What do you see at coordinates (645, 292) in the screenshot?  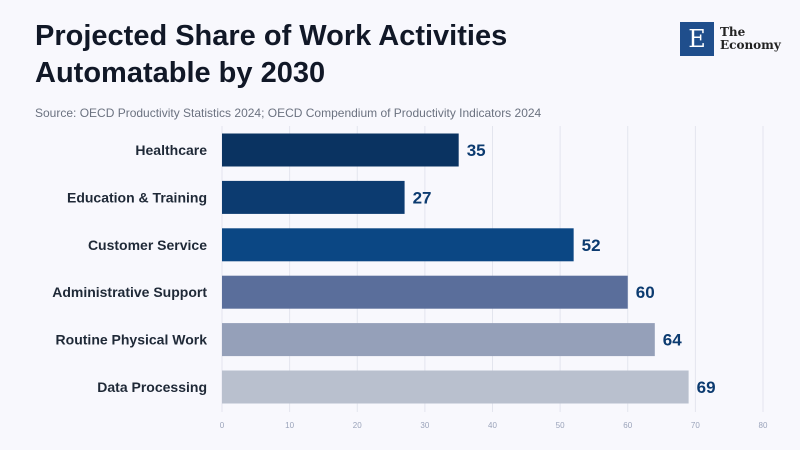 I see `data-label: 60` at bounding box center [645, 292].